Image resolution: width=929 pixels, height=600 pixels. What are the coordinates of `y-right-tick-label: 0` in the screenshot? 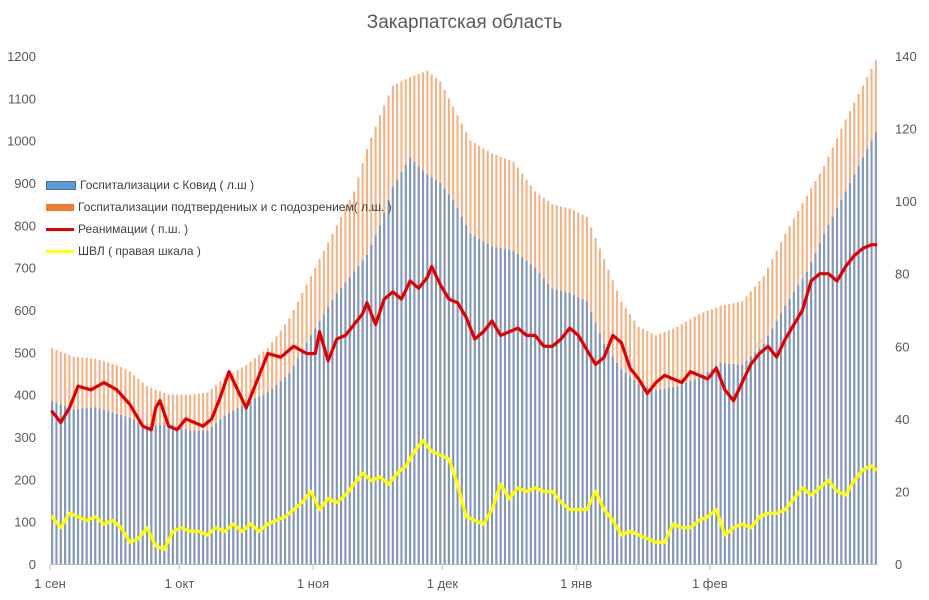 It's located at (898, 564).